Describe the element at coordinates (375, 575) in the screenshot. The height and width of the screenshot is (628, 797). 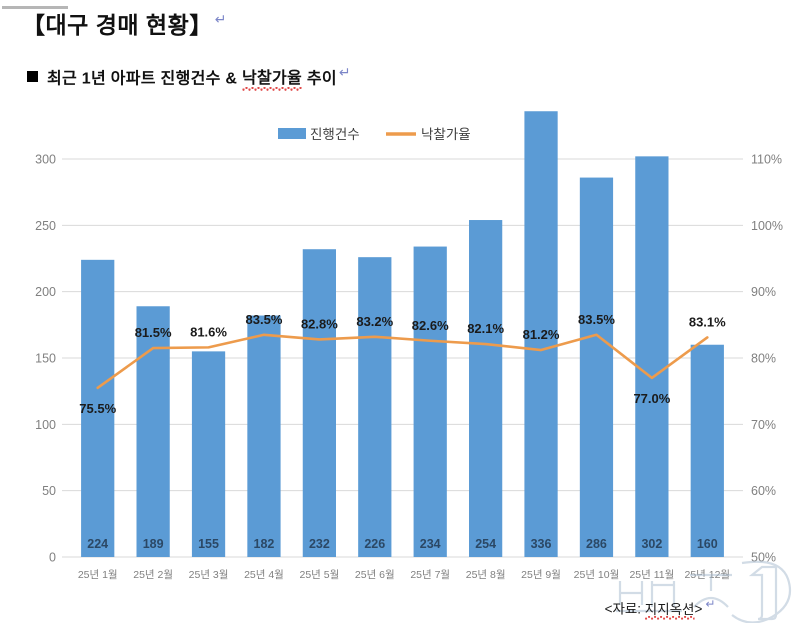
I see `category-label: 25년 6월` at that location.